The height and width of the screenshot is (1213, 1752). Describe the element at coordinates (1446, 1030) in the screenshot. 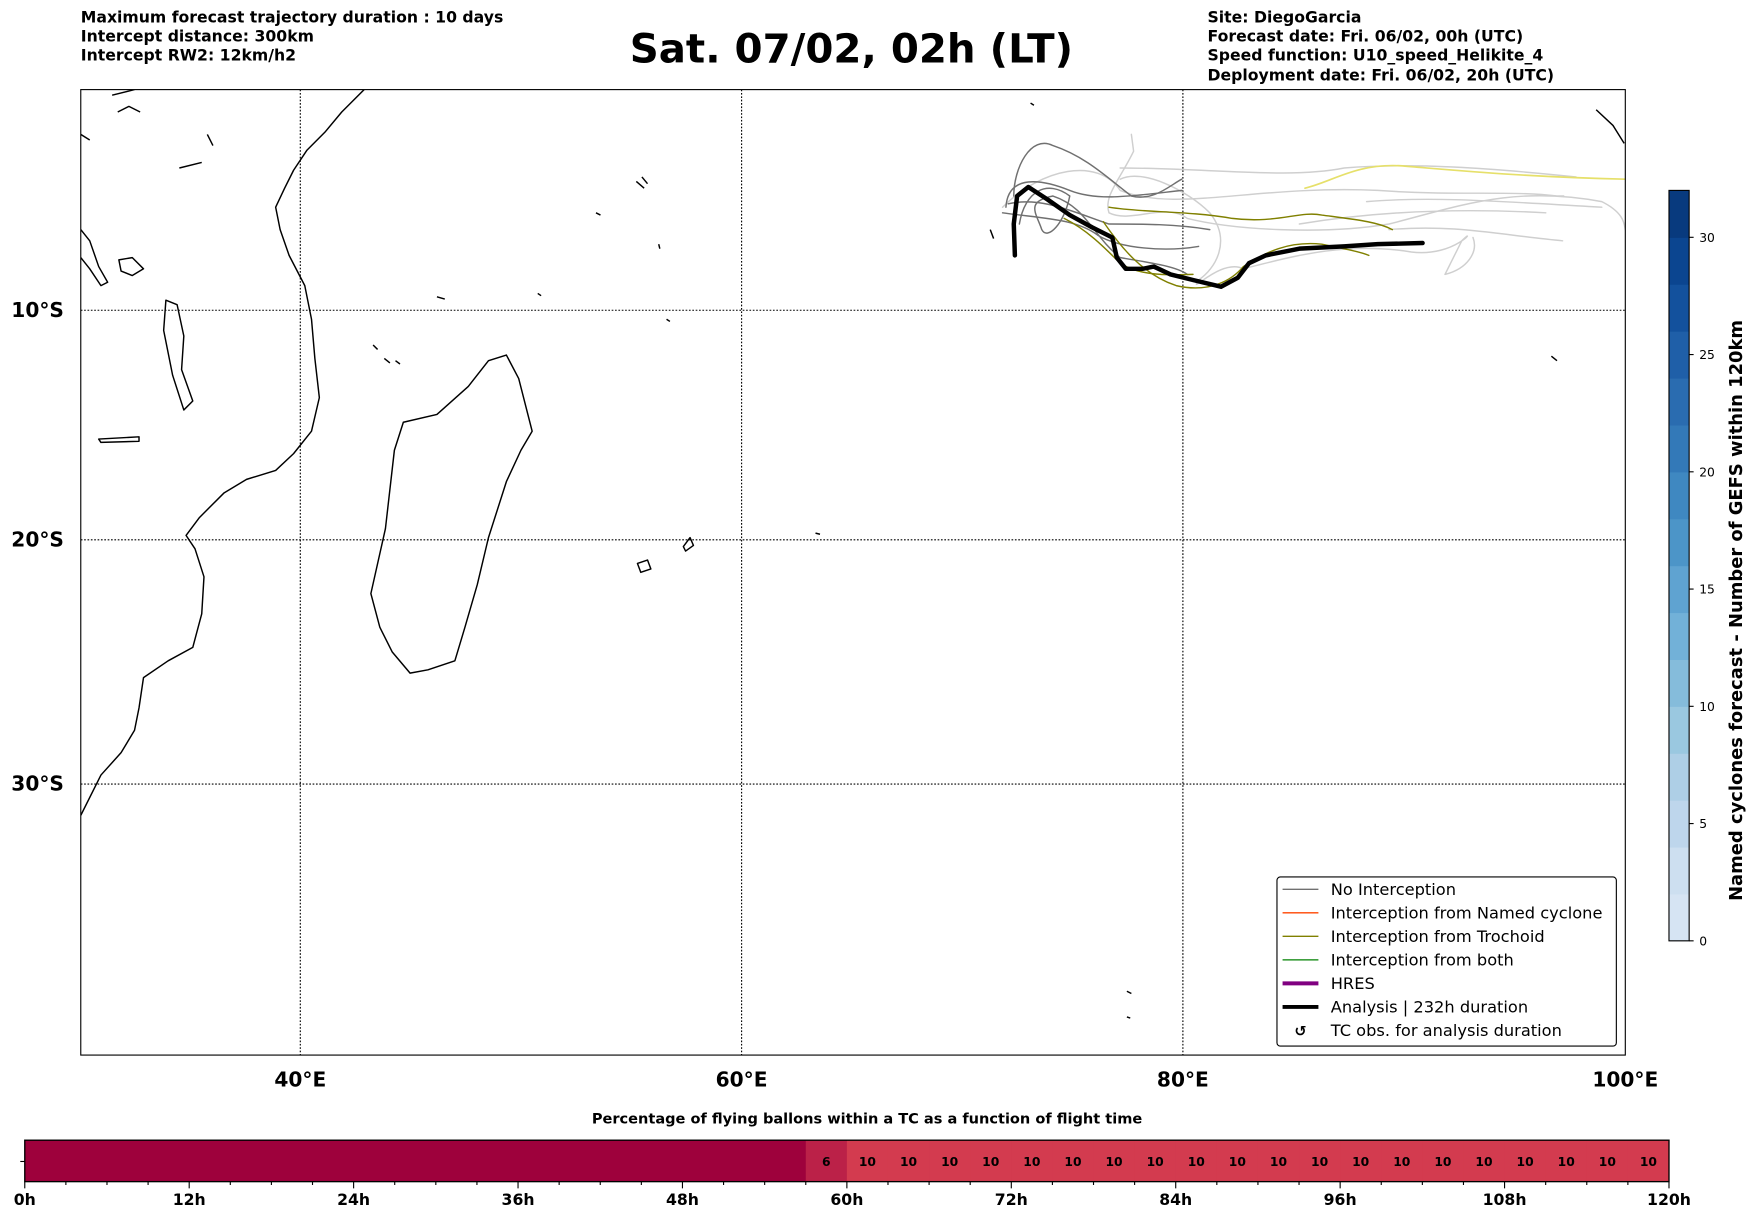

I see `legend-label: TC obs. for analysis duration` at that location.